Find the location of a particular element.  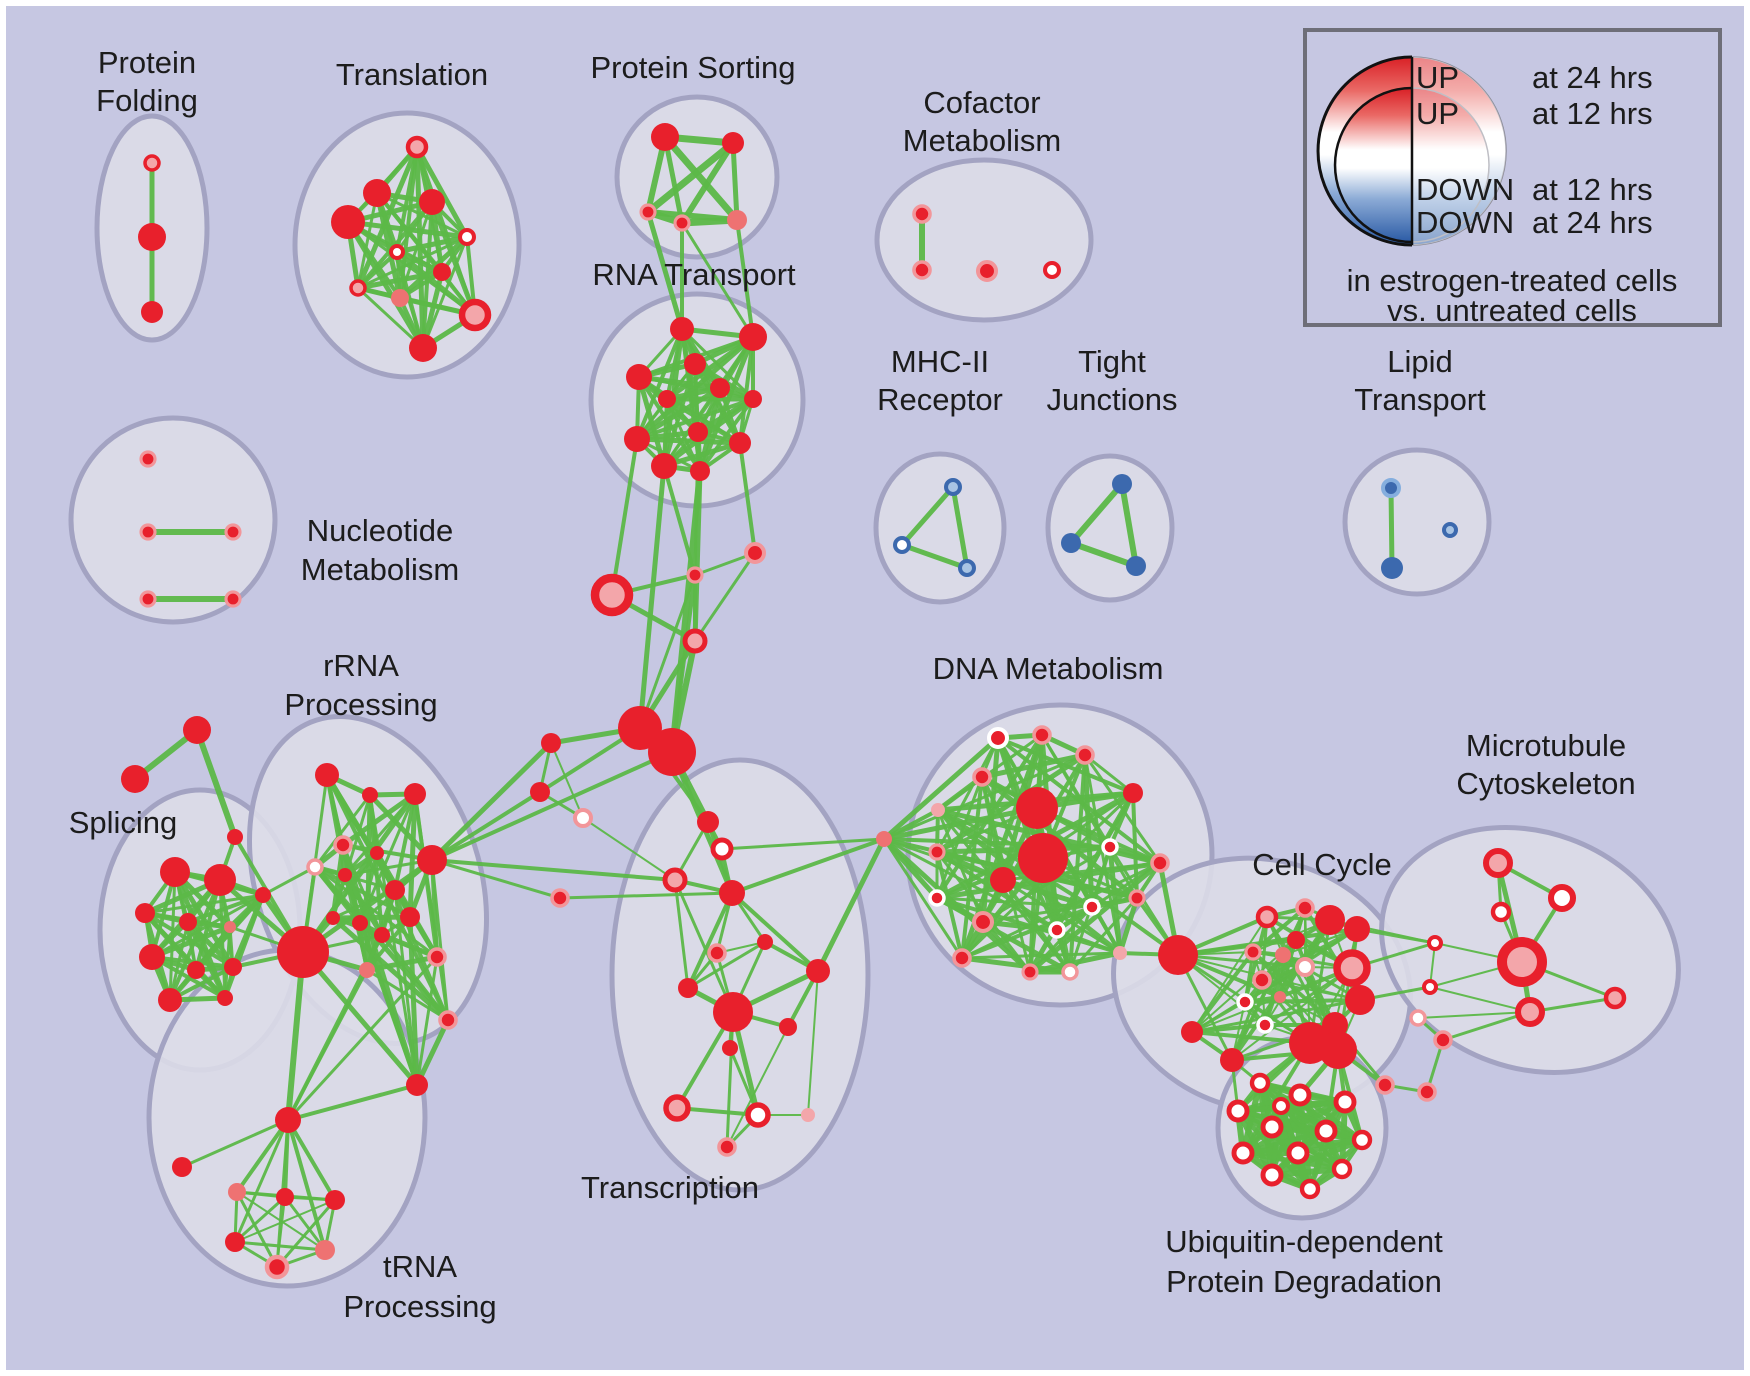

legend-inner-left-arc is located at coordinates (1373, 165).